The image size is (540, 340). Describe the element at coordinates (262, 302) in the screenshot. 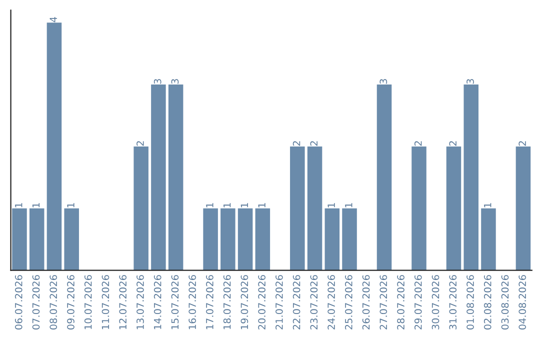

I see `x-tick-label: 20.07.2026` at that location.